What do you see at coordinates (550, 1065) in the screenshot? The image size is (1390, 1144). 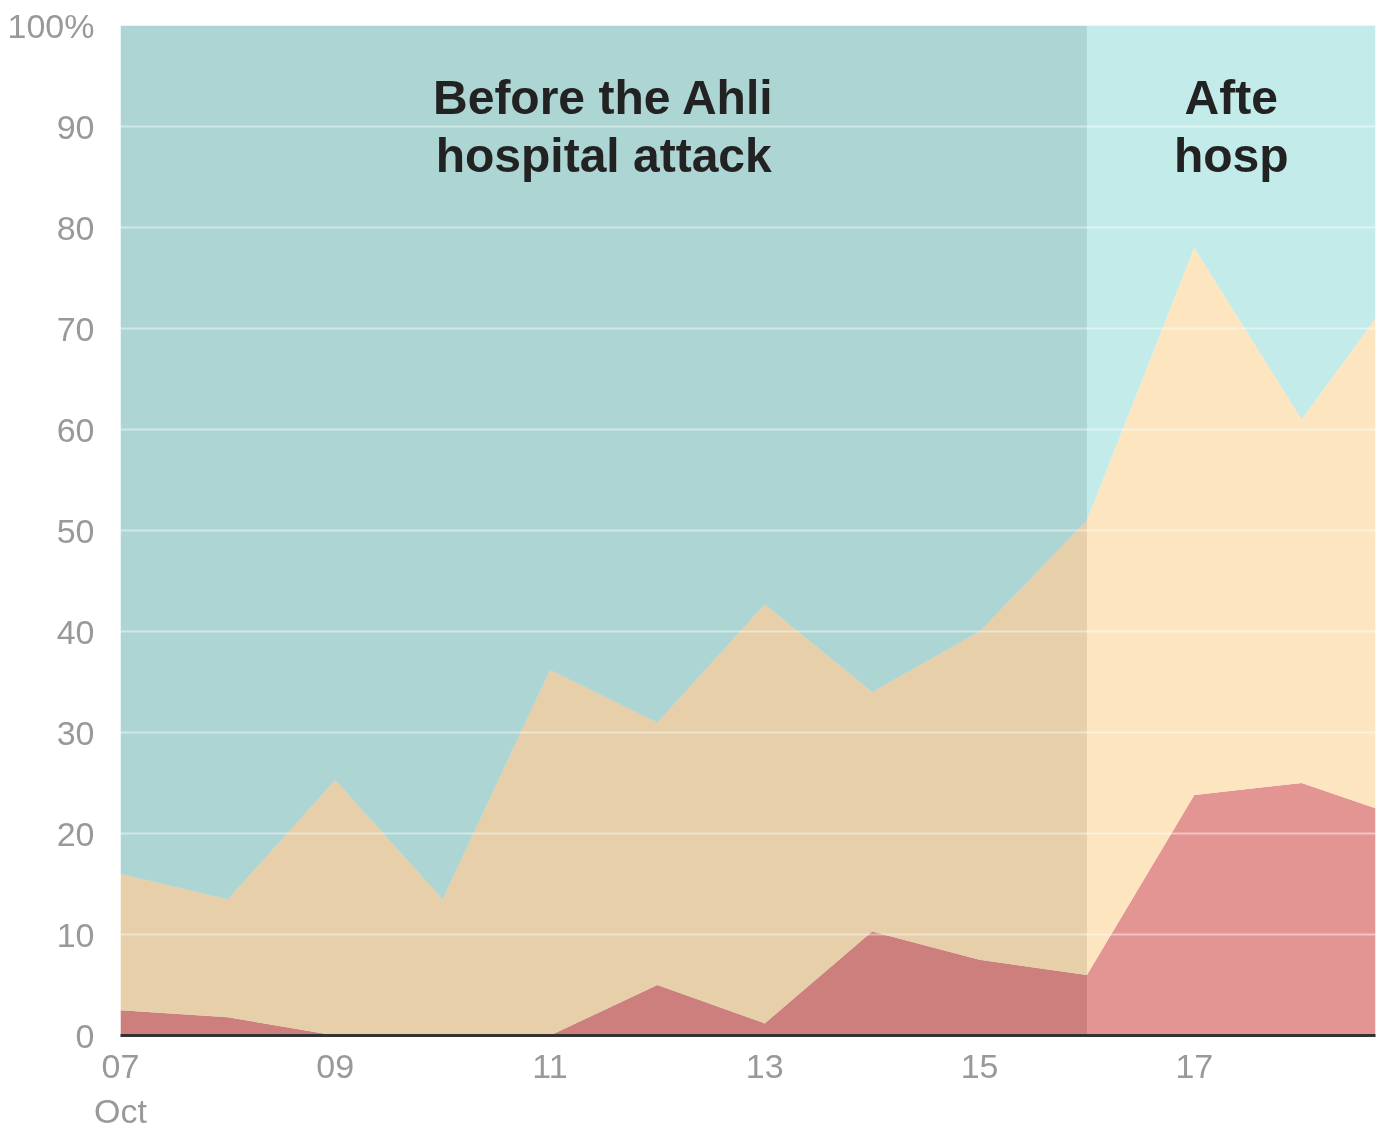 I see `x-tick-label: 11` at bounding box center [550, 1065].